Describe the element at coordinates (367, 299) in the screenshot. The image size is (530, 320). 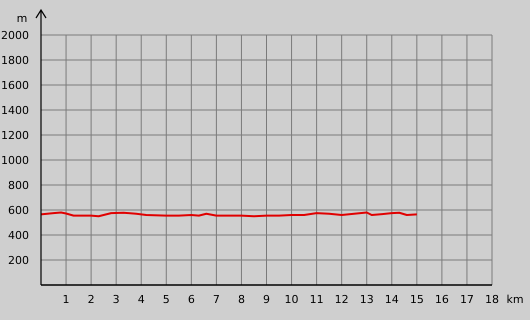
I see `x-tick-label: 13` at that location.